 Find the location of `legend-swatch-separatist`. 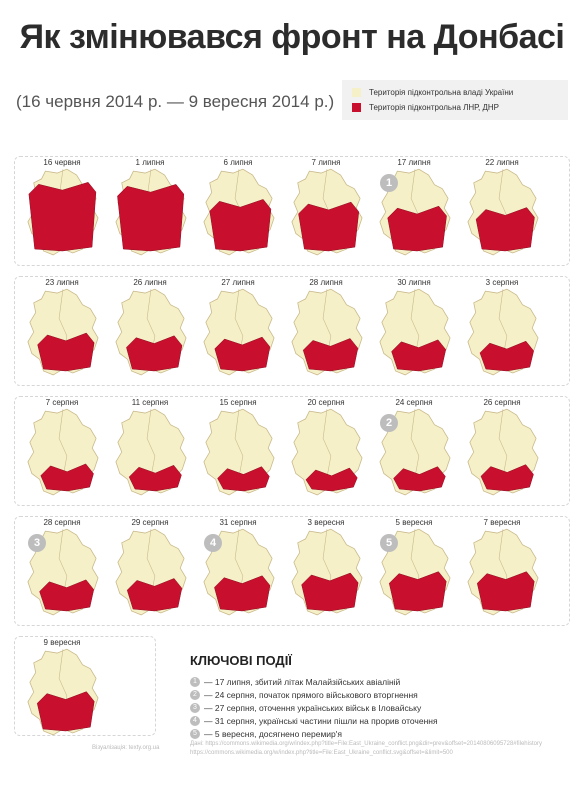

legend-swatch-separatist is located at coordinates (356, 107).